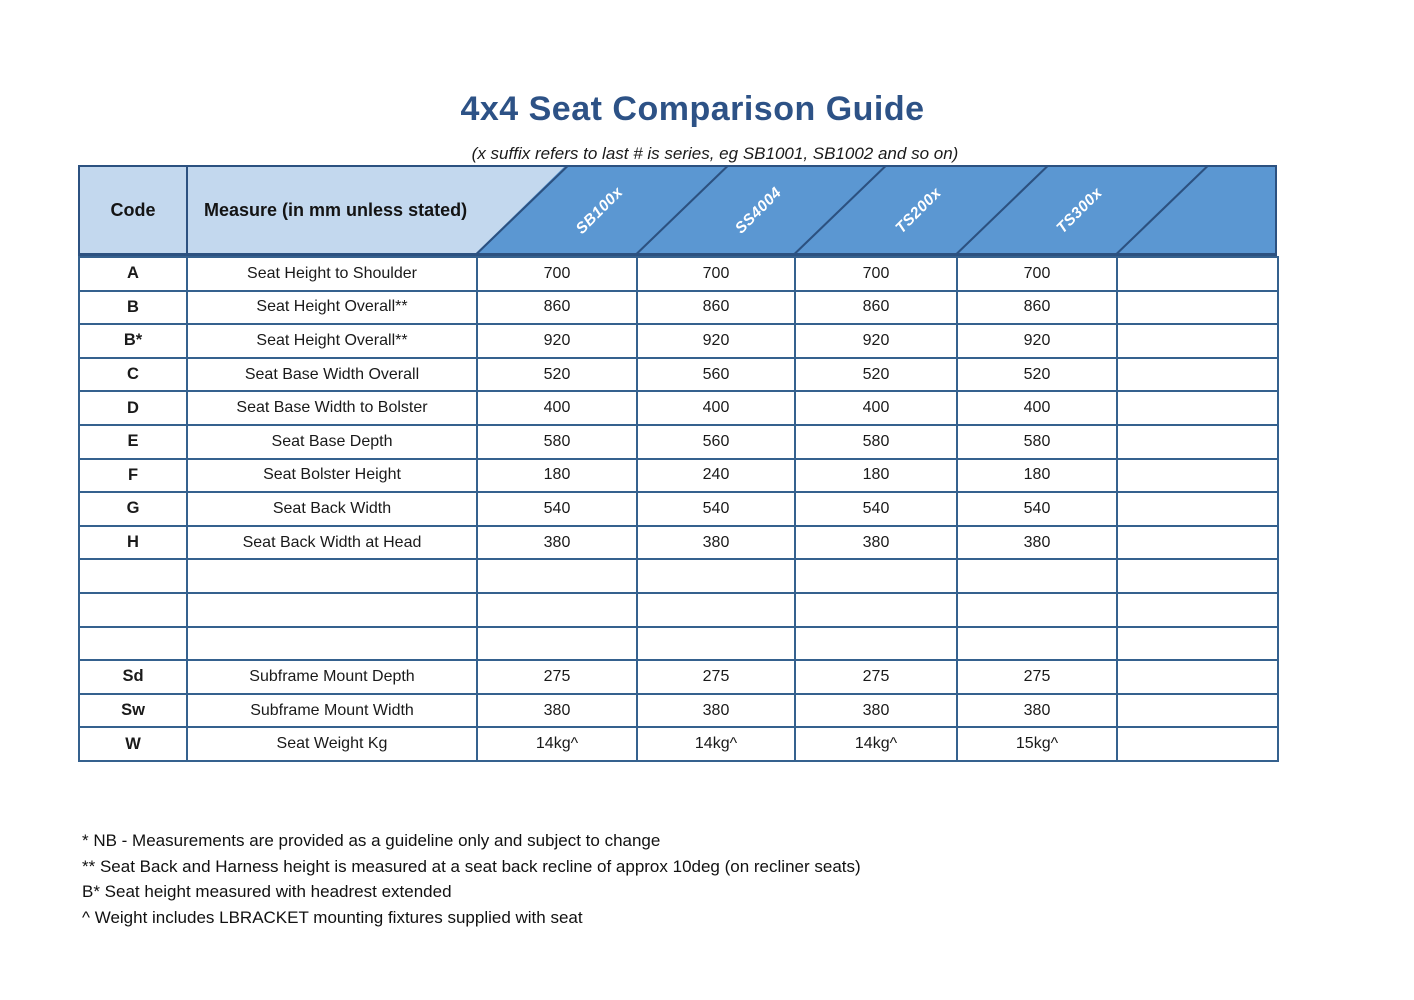  I want to click on measure-header-cell: Measure (in mm unless stated), so click(336, 209).